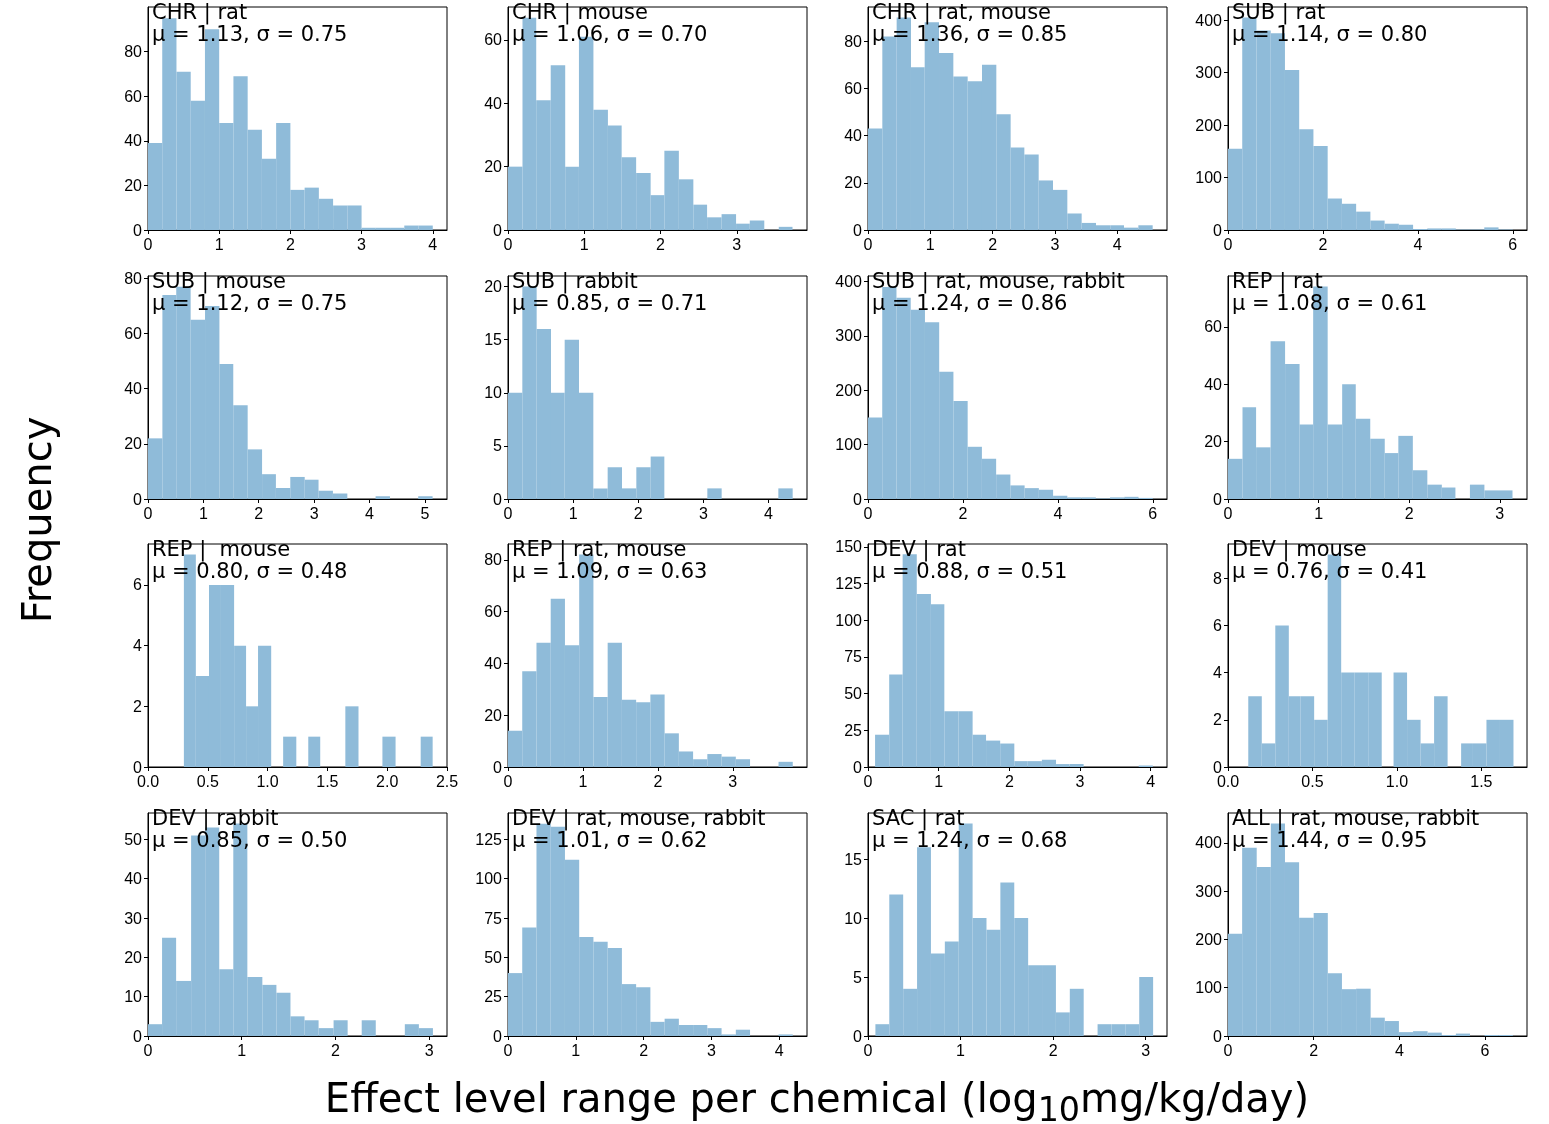 This screenshot has height=1124, width=1549. Describe the element at coordinates (37, 520) in the screenshot. I see `y-axis-title: Frequency` at that location.